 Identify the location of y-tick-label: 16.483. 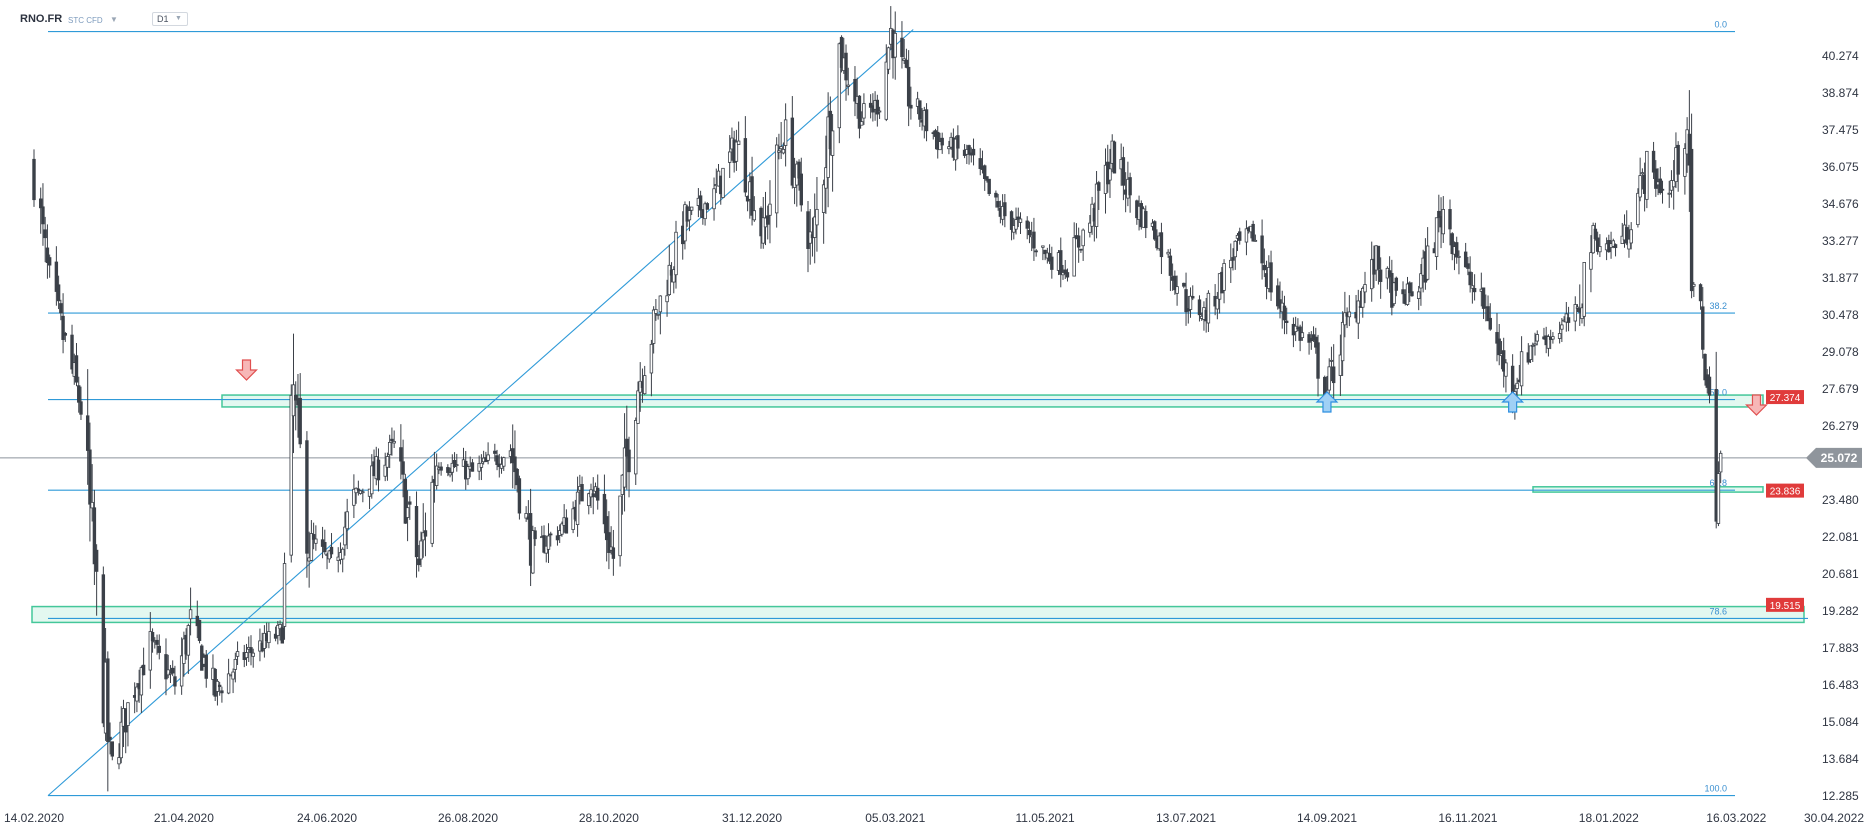
(1840, 685).